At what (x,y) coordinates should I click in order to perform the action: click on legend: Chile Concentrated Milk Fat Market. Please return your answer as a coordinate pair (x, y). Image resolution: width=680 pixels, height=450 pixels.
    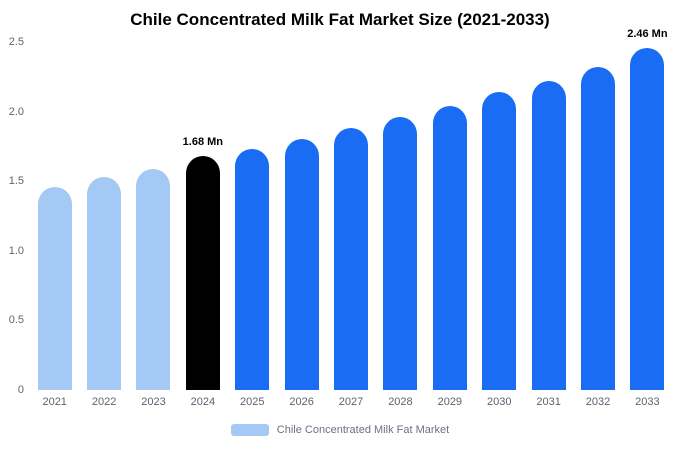
    Looking at the image, I should click on (340, 430).